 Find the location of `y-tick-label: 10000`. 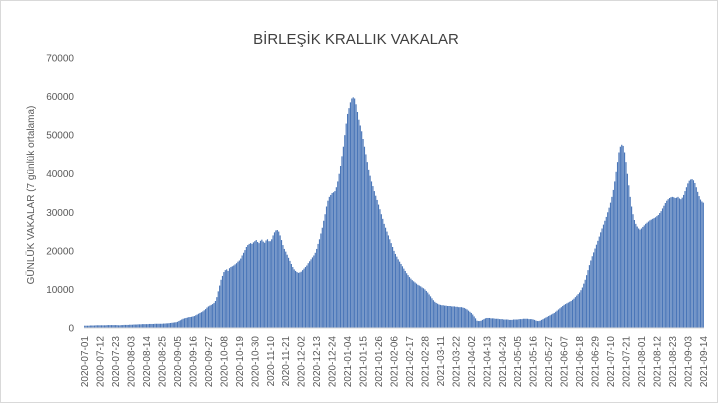

y-tick-label: 10000 is located at coordinates (60, 290).